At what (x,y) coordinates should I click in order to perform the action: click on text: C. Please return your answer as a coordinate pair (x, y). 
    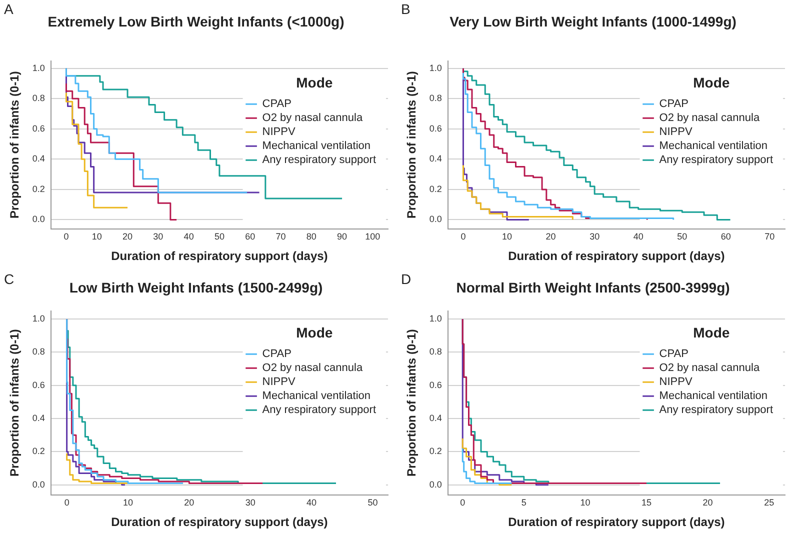
    Looking at the image, I should click on (9, 278).